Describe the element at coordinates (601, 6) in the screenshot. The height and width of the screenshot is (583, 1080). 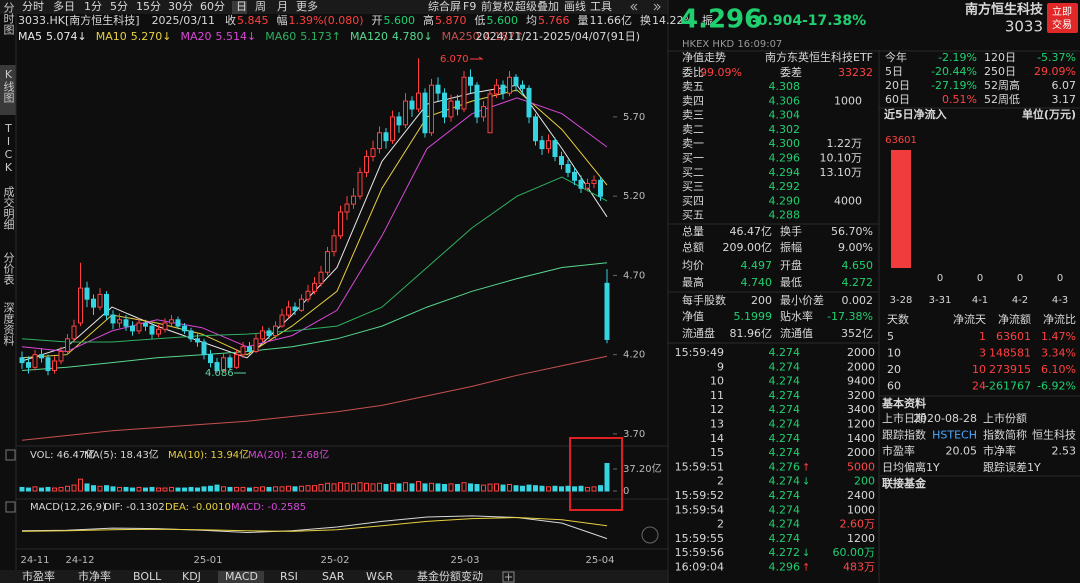
I see `tool-button: 工具` at that location.